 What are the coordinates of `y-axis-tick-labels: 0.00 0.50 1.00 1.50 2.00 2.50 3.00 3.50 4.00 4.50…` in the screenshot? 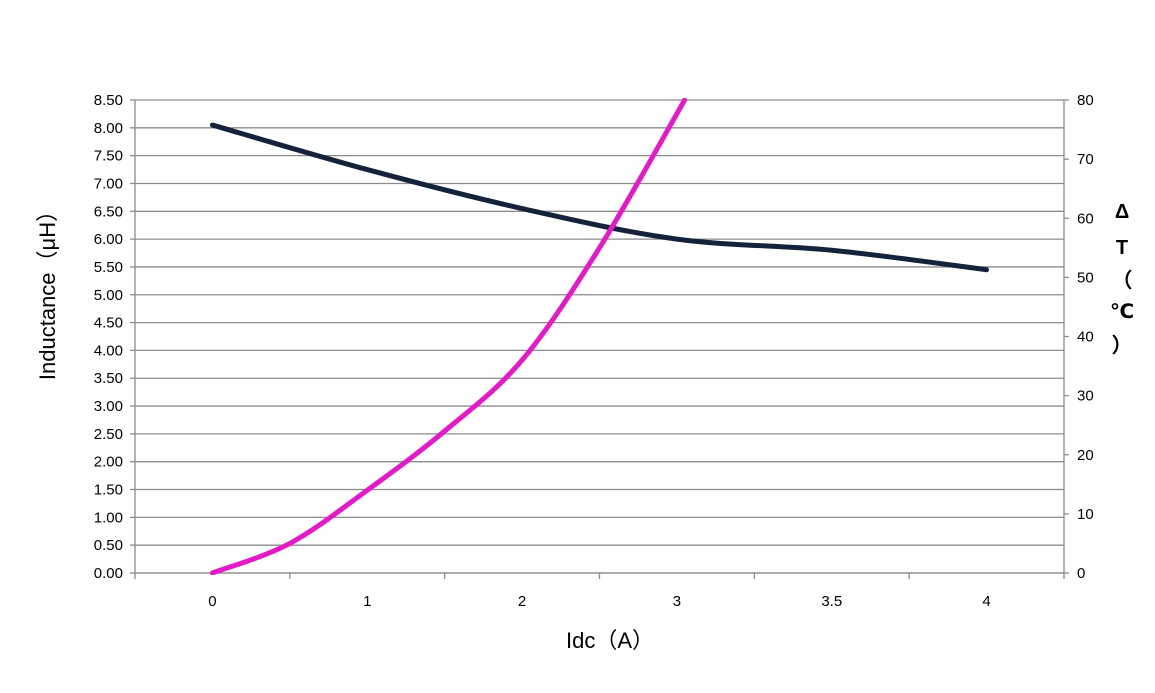 It's located at (108, 337).